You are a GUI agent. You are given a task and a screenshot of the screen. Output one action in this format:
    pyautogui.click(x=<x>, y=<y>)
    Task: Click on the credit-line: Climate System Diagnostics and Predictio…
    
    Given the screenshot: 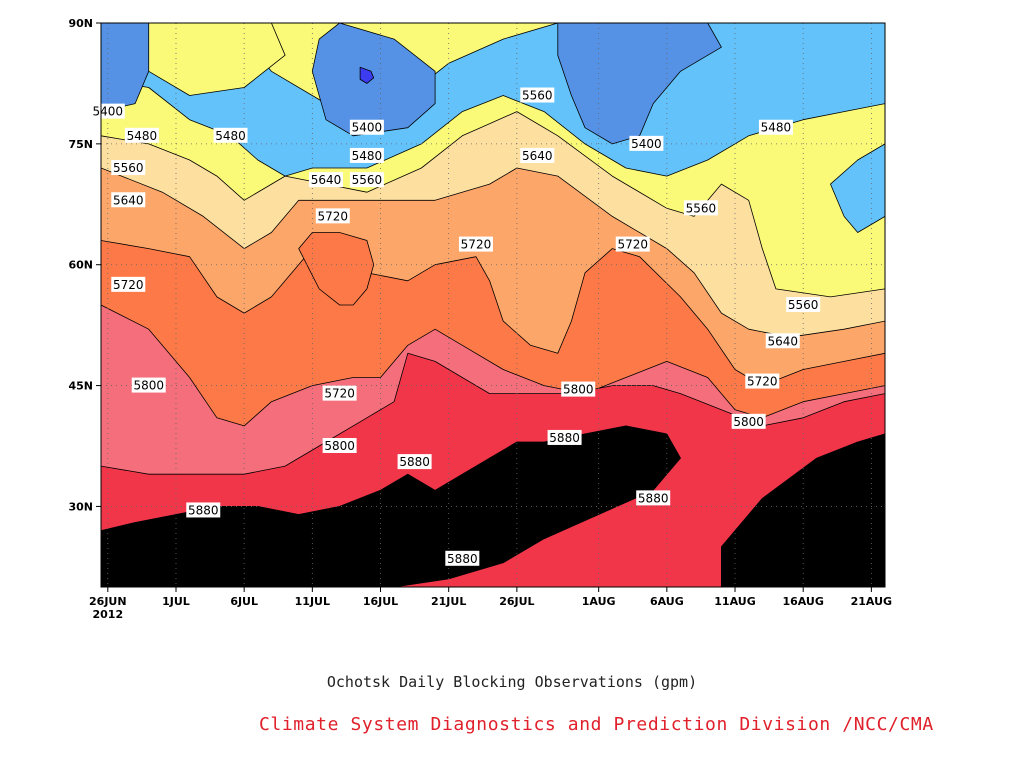 What is the action you would take?
    pyautogui.click(x=596, y=724)
    